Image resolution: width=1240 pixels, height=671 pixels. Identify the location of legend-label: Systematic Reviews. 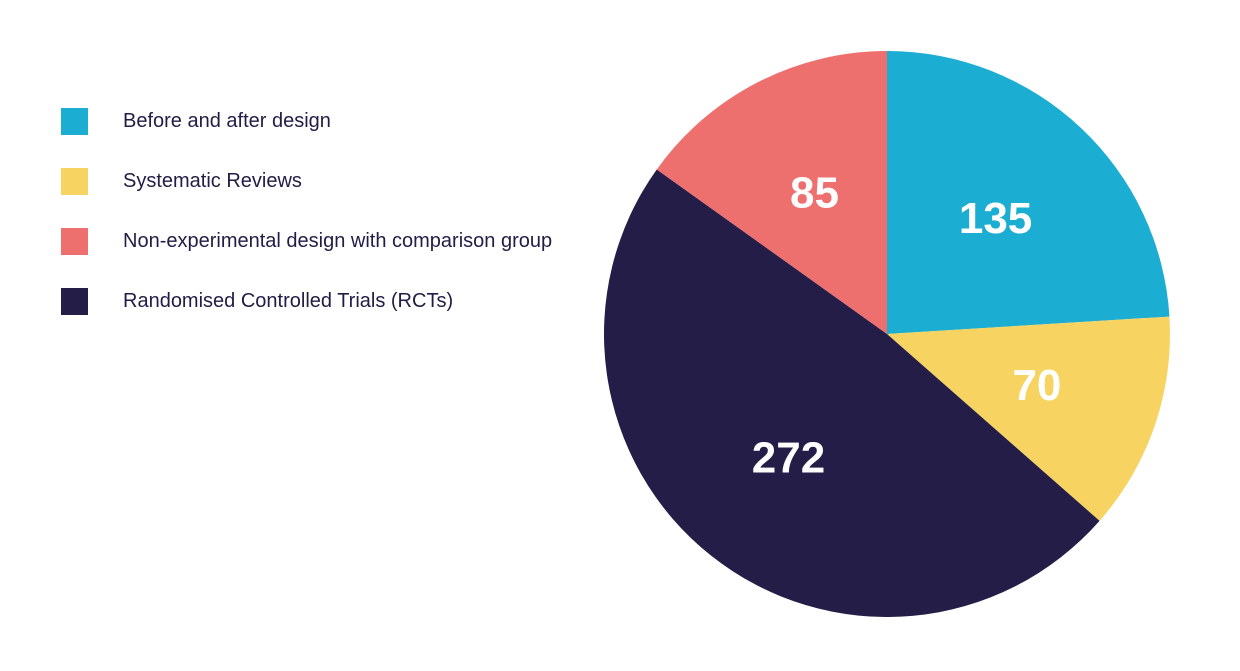
(212, 180).